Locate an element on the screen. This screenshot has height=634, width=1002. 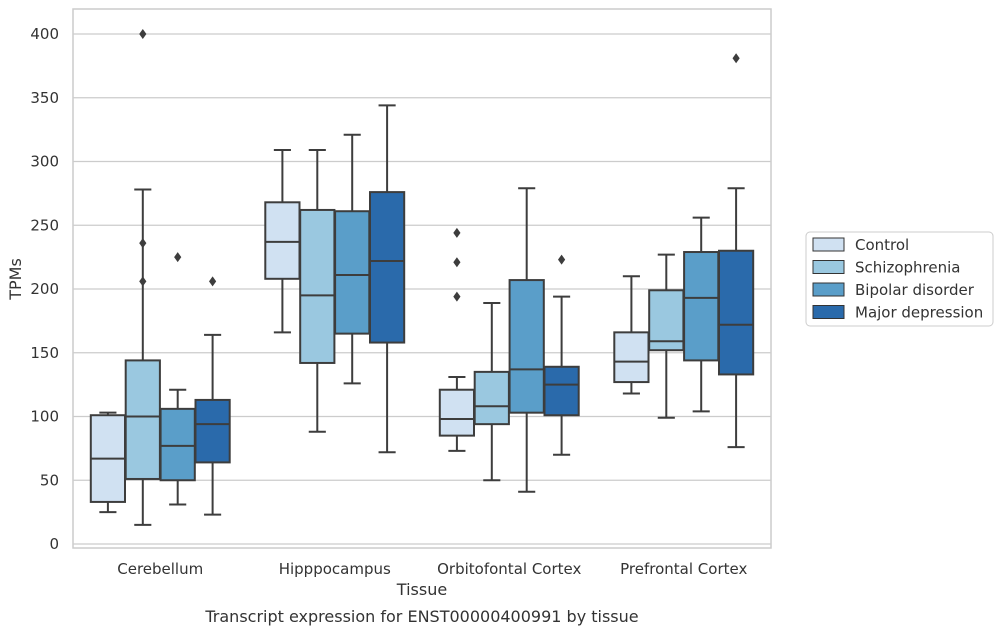
y-tick-label: 250 is located at coordinates (44, 225).